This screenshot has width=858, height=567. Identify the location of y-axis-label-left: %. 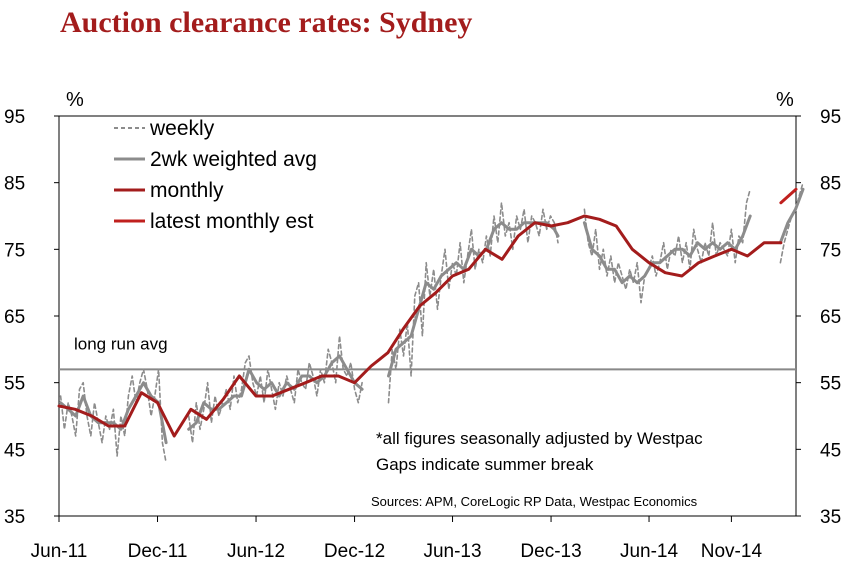
(75, 100).